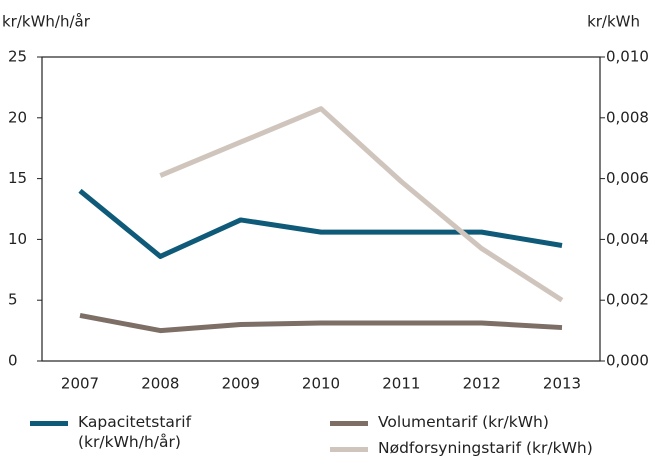 The height and width of the screenshot is (464, 664). I want to click on y-axis-label: kr/kWh/h/år, so click(46, 22).